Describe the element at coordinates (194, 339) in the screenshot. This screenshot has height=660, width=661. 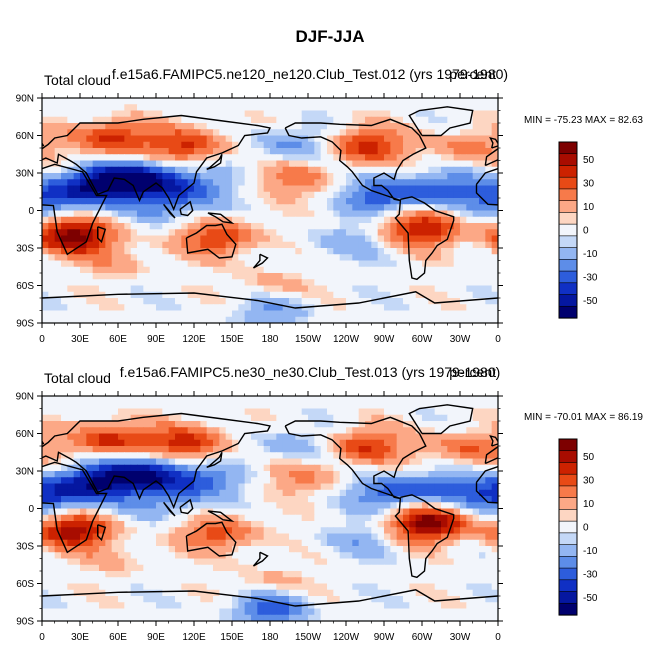
I see `x-tick-label: 120E` at that location.